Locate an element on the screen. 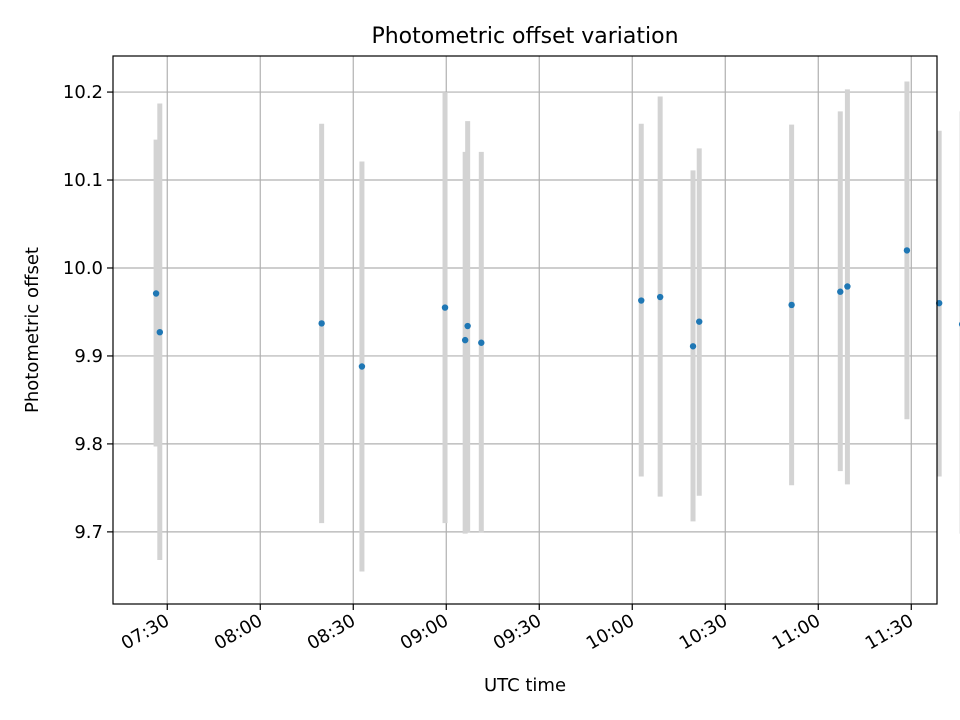 The image size is (960, 720). y-axis-ticks: 9.7 9.8 9.9 10.0 10.1 10.2 is located at coordinates (88, 312).